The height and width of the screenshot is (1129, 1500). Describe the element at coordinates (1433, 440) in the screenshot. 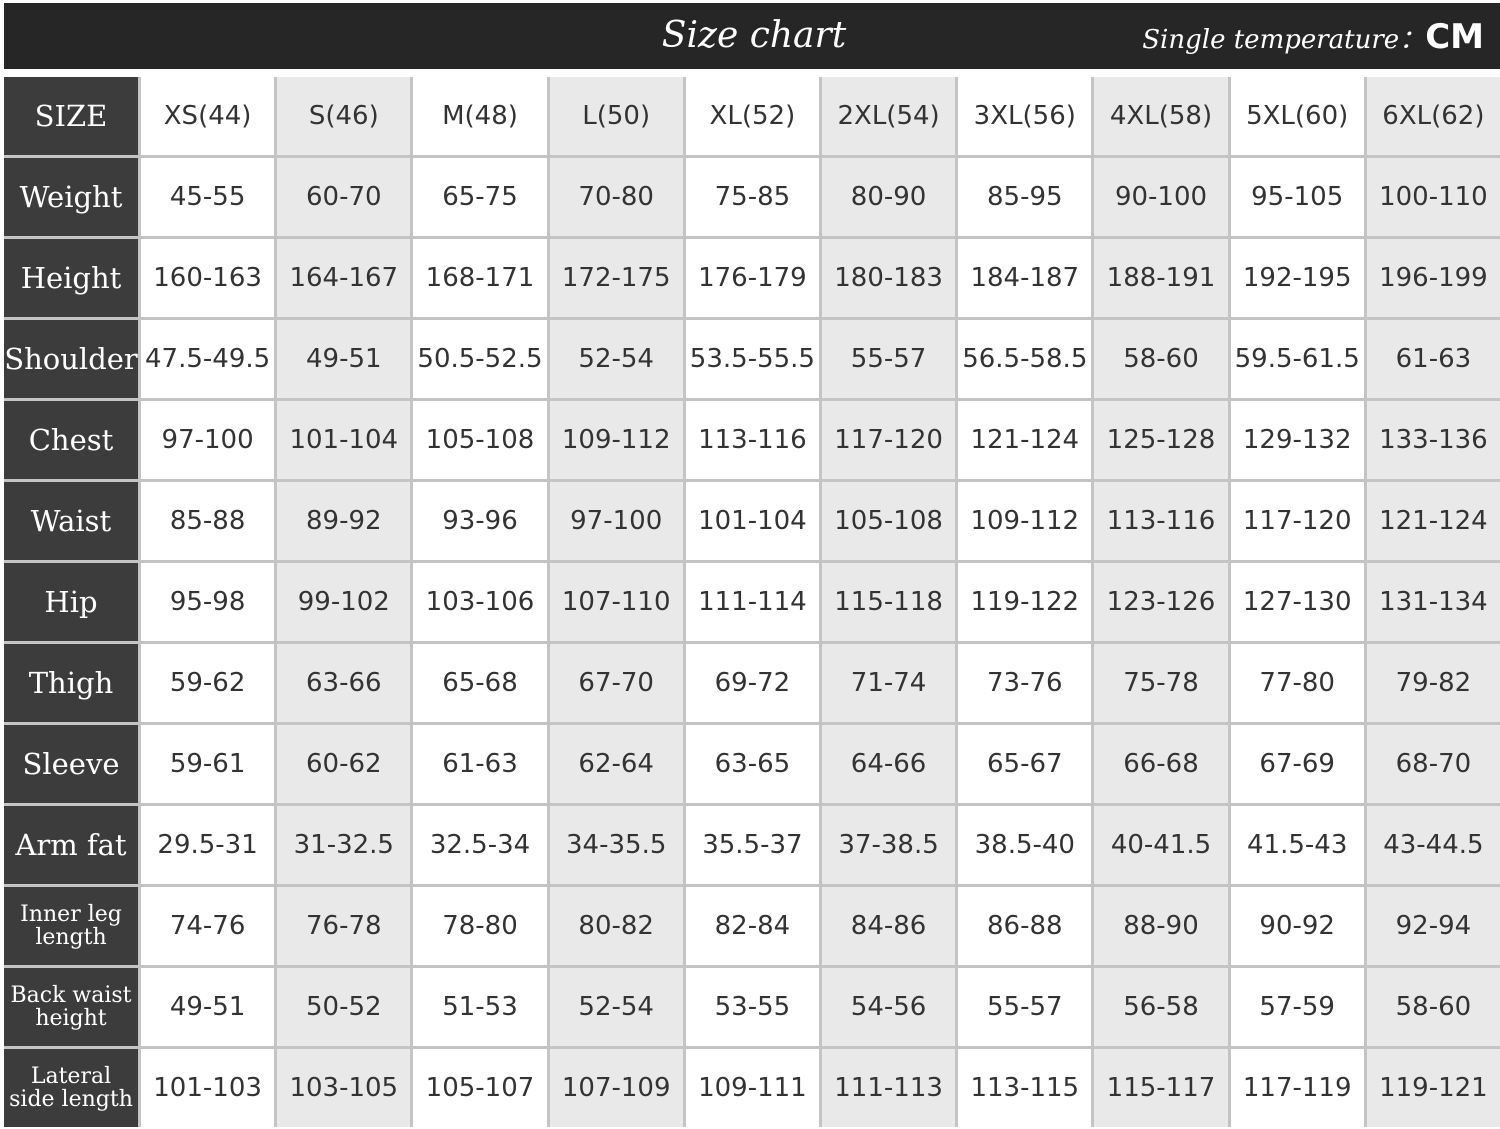

I see `cell-value: 133-136` at that location.